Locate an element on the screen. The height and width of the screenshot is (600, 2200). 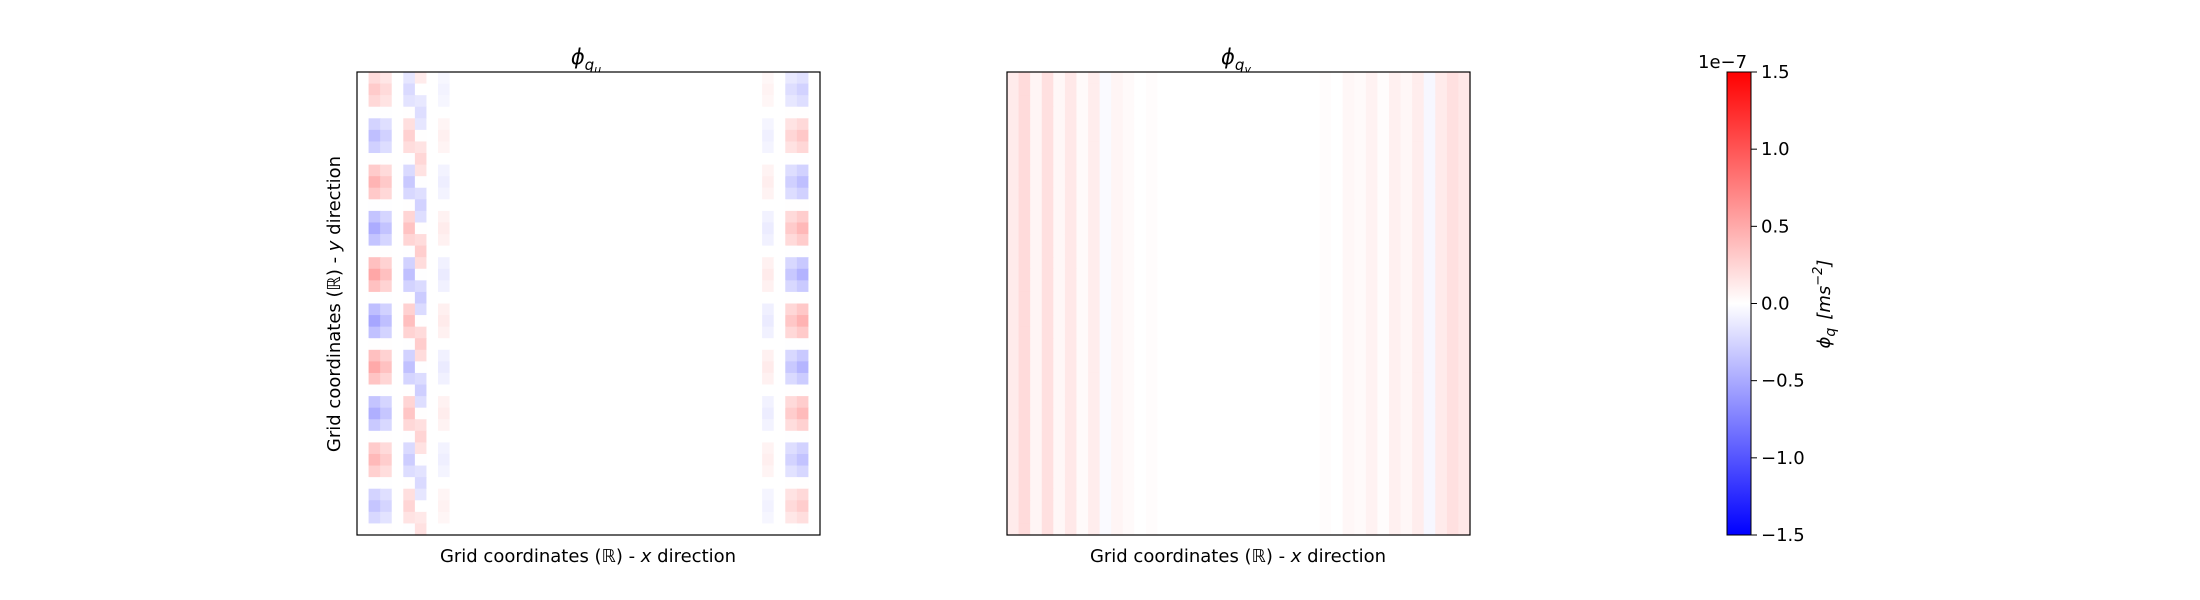
panel-qu-xlabel: Grid coordinates (ℝ) - x direction is located at coordinates (588, 556).